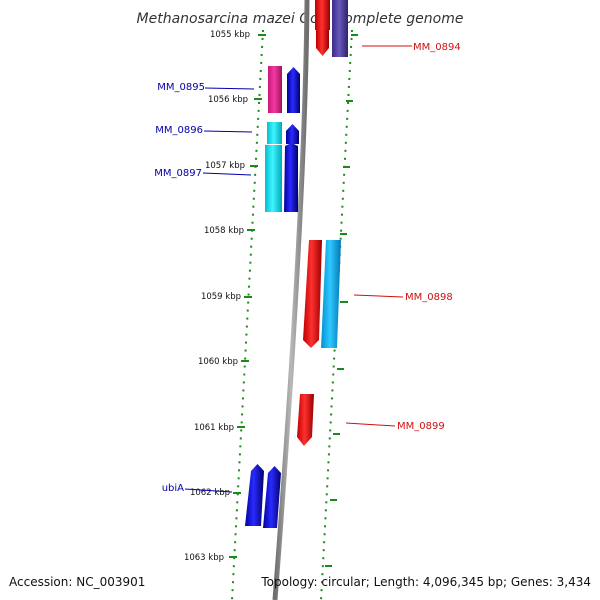  Describe the element at coordinates (254, 495) in the screenshot. I see `cds-feature-ubia` at that location.